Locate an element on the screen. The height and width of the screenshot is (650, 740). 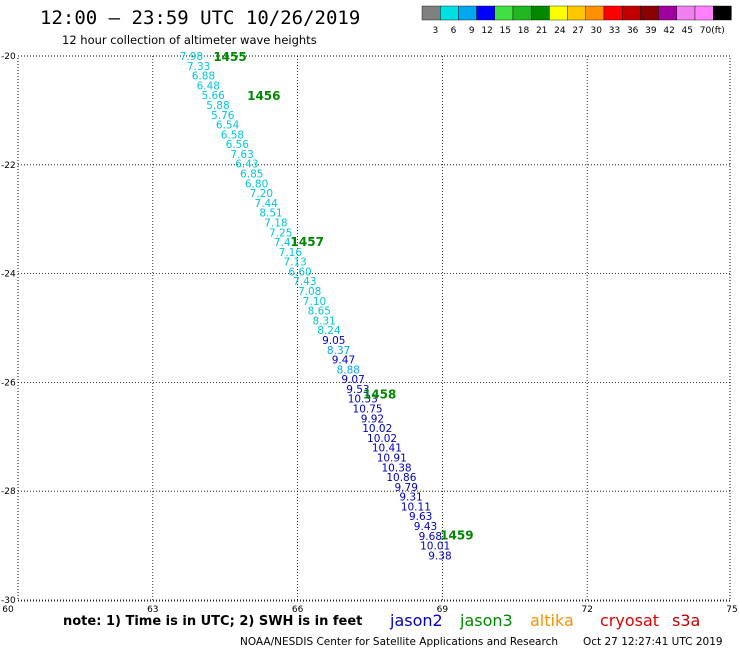
swh-value: 5.76 is located at coordinates (223, 116).